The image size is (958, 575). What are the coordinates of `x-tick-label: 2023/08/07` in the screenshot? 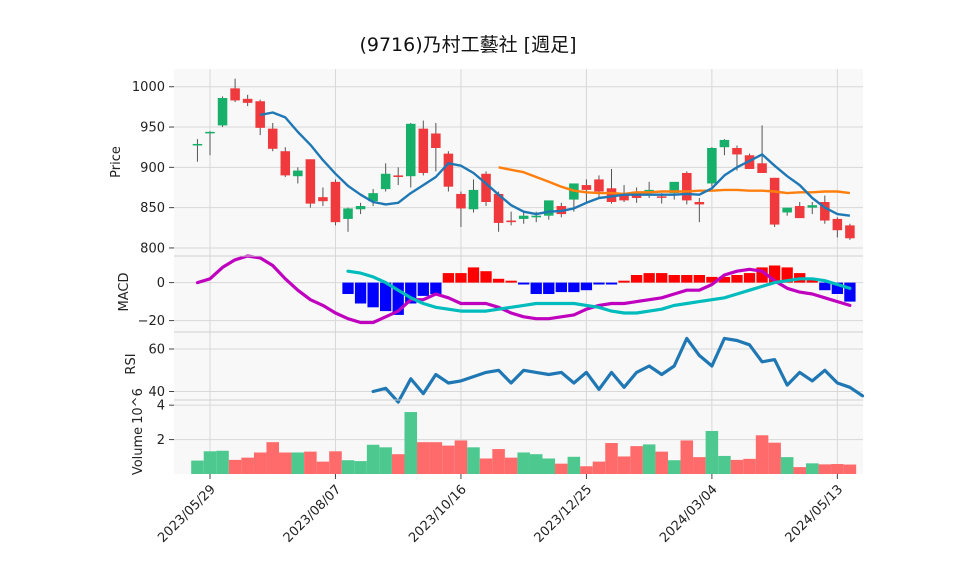 It's located at (313, 514).